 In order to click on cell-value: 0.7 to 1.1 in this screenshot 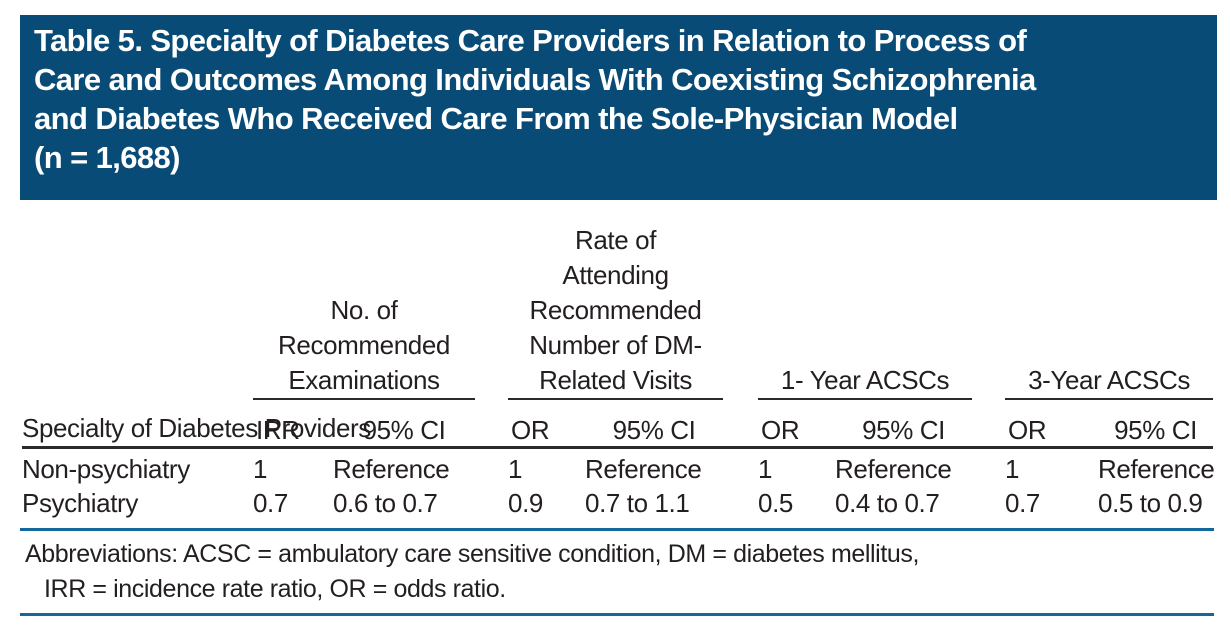, I will do `click(637, 503)`.